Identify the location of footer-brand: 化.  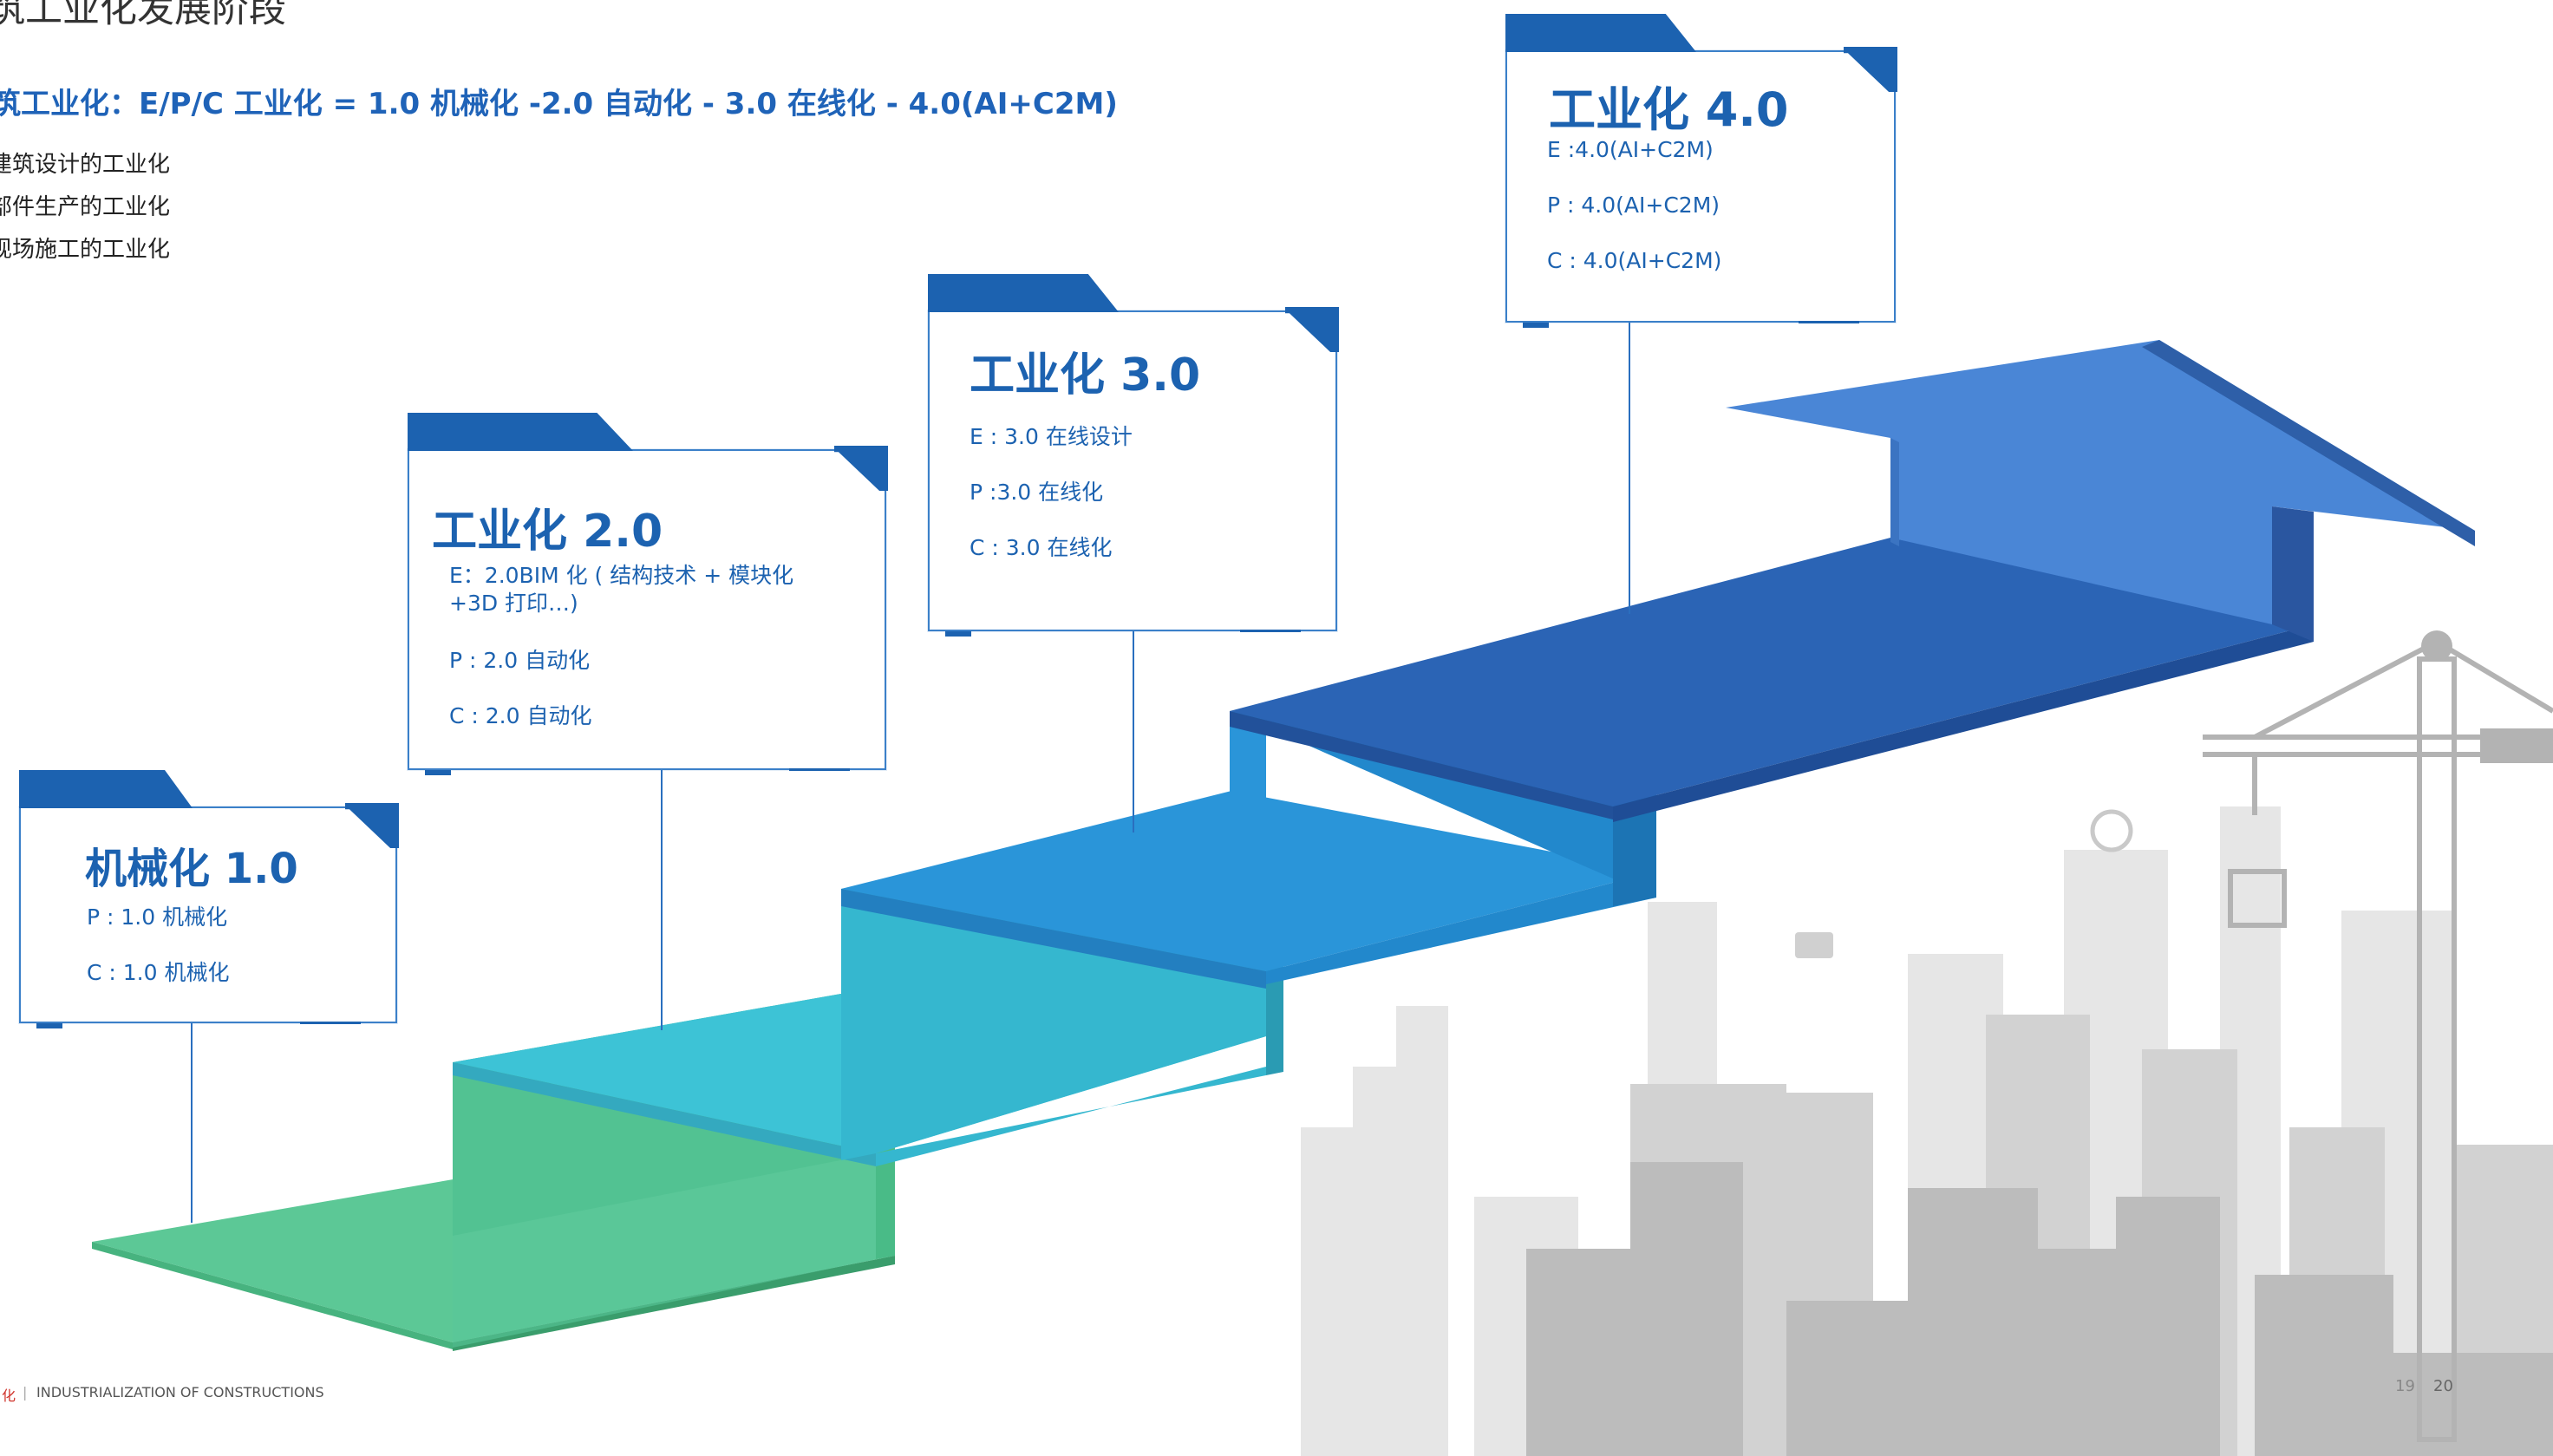
(9, 1395).